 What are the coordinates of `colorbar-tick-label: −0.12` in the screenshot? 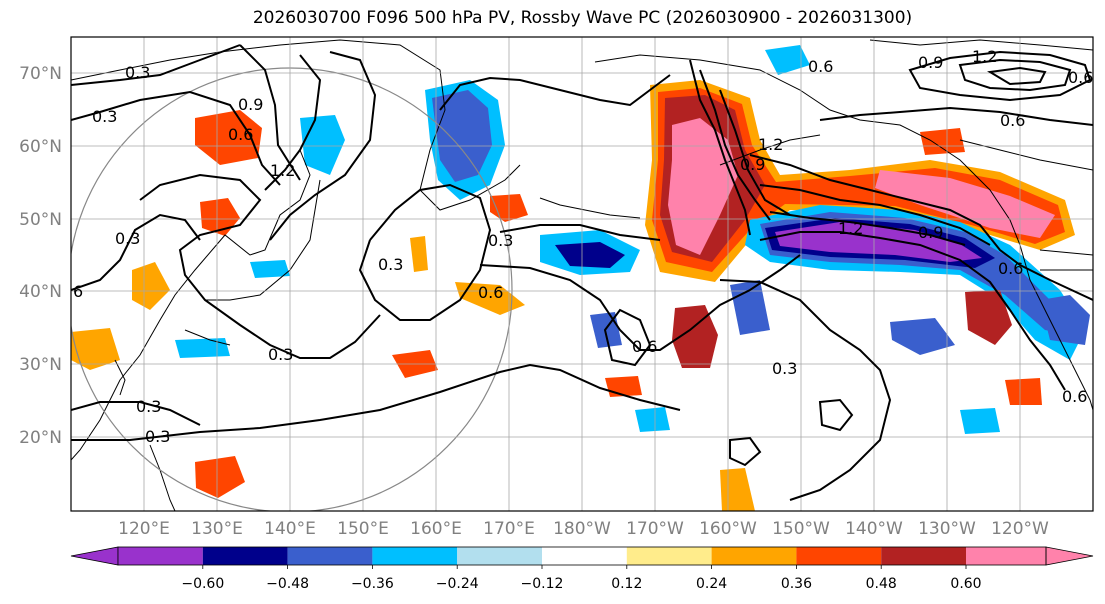 It's located at (542, 584).